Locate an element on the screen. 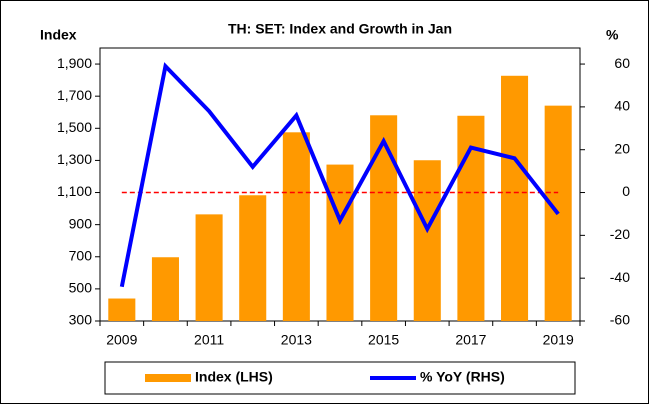  x-tick-label: 2017 is located at coordinates (470, 340).